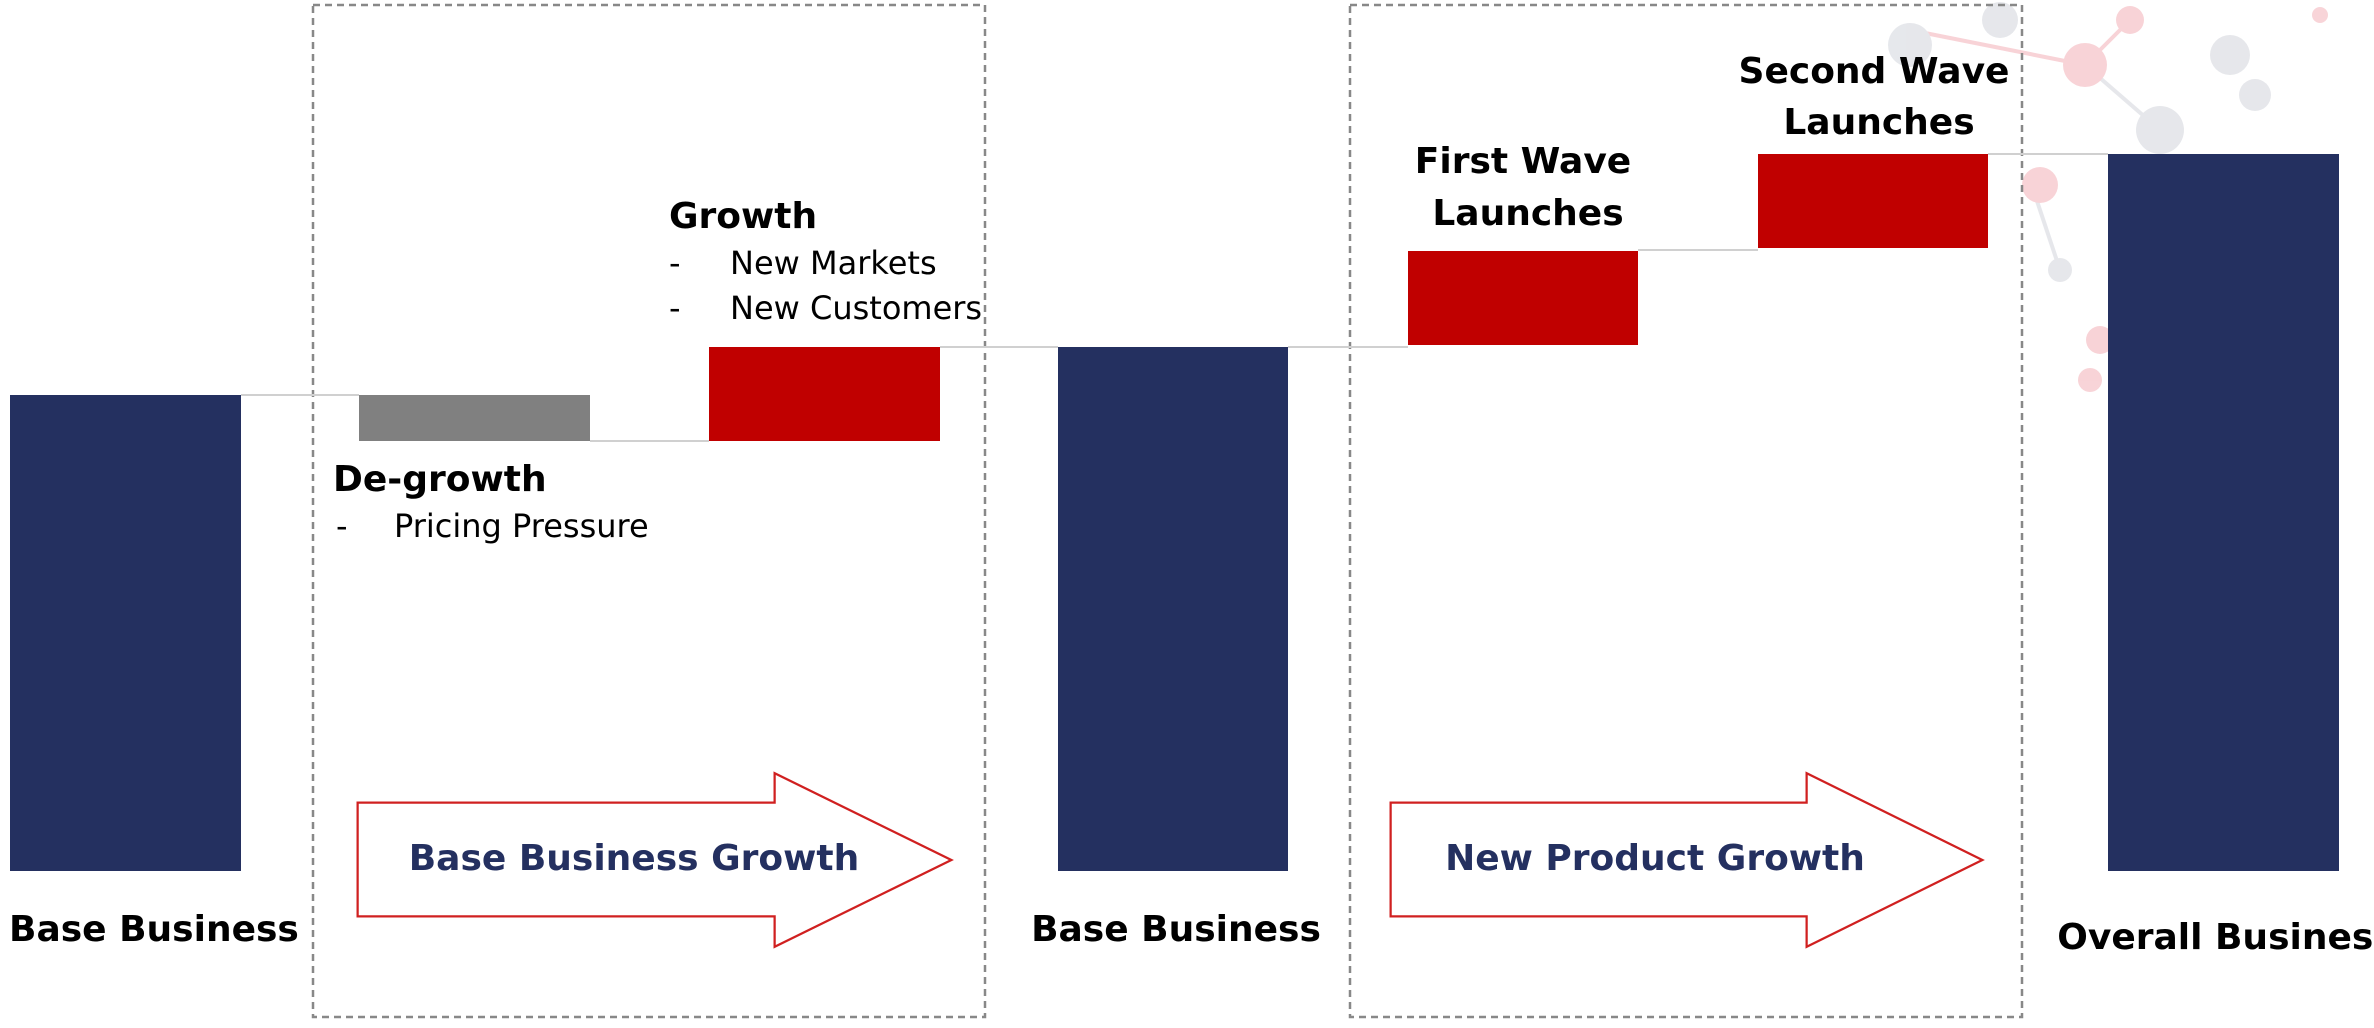  Describe the element at coordinates (856, 308) in the screenshot. I see `bullet: New Customers` at that location.